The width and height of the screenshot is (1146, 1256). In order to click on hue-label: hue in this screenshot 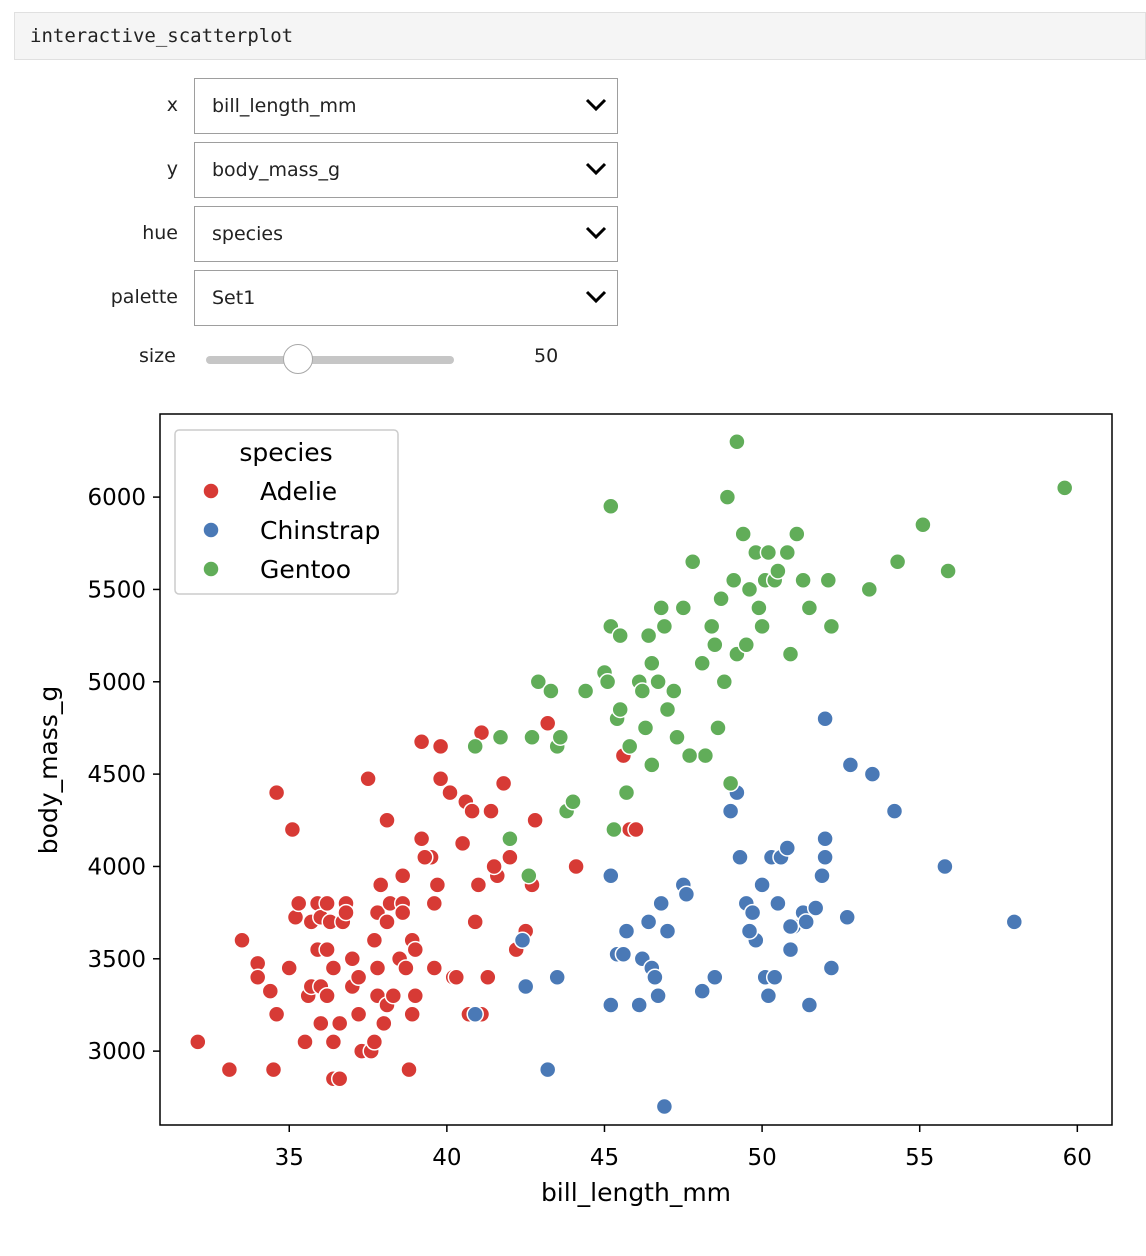, I will do `click(160, 233)`.